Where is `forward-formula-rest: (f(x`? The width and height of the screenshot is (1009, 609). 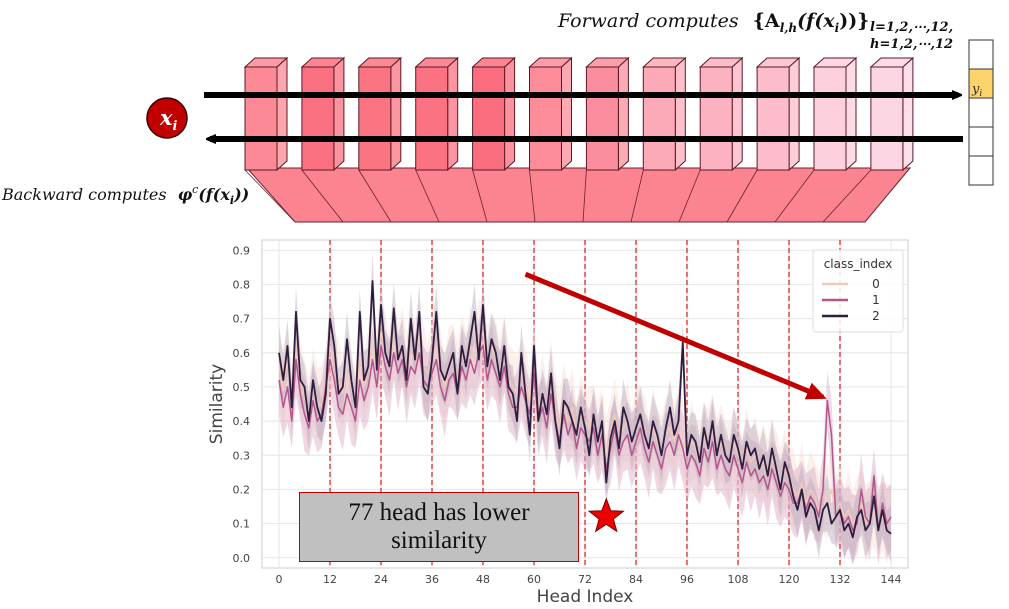
forward-formula-rest: (f(x is located at coordinates (816, 21).